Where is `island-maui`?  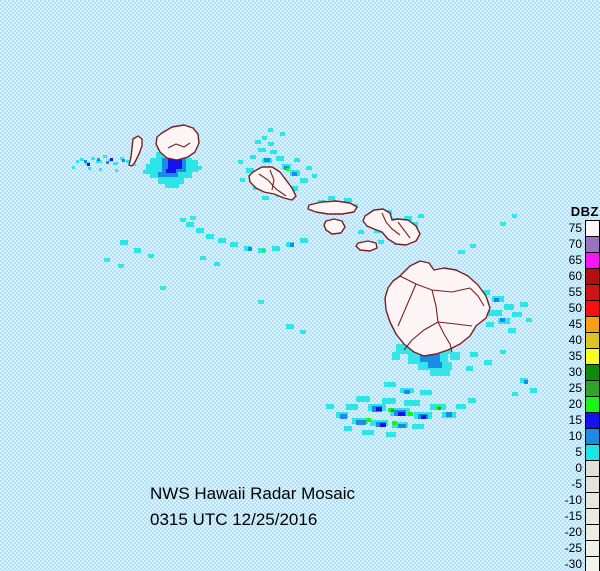 island-maui is located at coordinates (391, 227).